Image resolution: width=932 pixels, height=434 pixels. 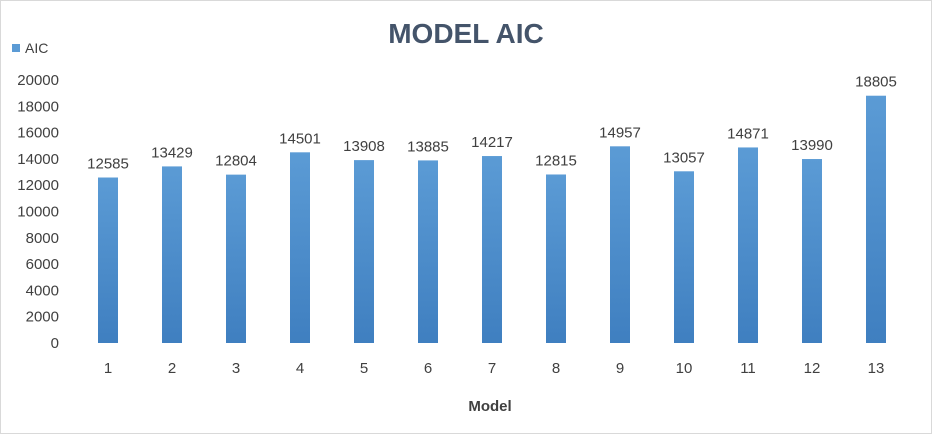 I want to click on x-tick-label: 7, so click(x=492, y=368).